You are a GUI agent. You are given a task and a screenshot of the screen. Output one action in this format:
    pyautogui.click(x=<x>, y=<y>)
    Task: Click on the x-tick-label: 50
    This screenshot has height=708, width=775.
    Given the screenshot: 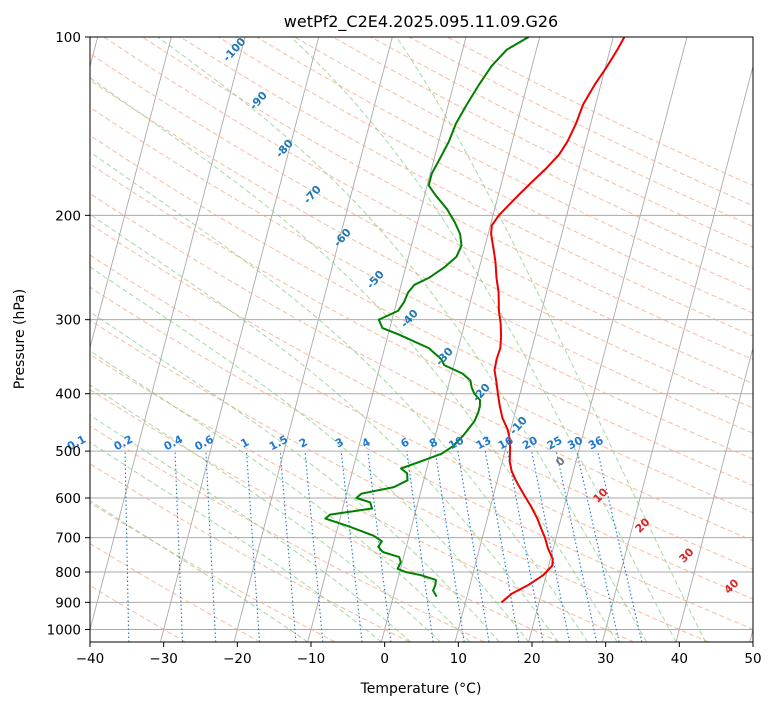 What is the action you would take?
    pyautogui.click(x=752, y=659)
    